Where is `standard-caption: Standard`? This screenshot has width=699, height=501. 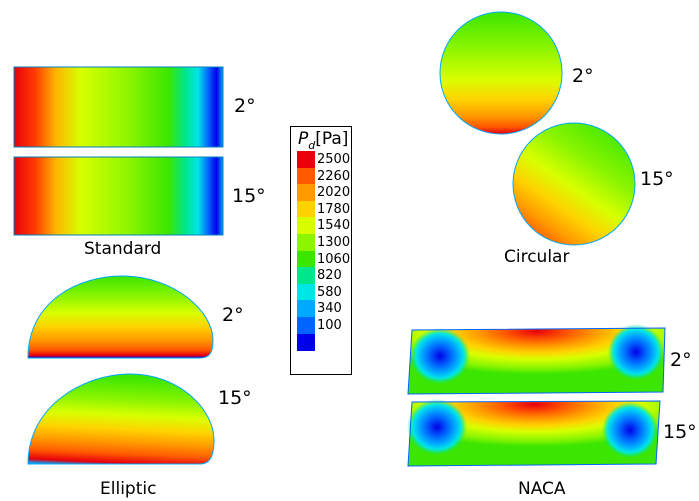 standard-caption: Standard is located at coordinates (122, 249).